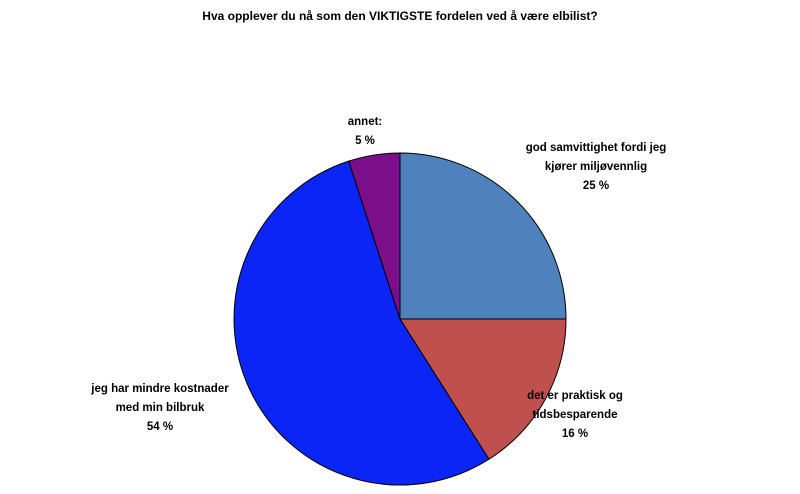 This screenshot has height=494, width=800. I want to click on slice-label-practical: det er praktisk og tidsbesparende 16 %, so click(575, 415).